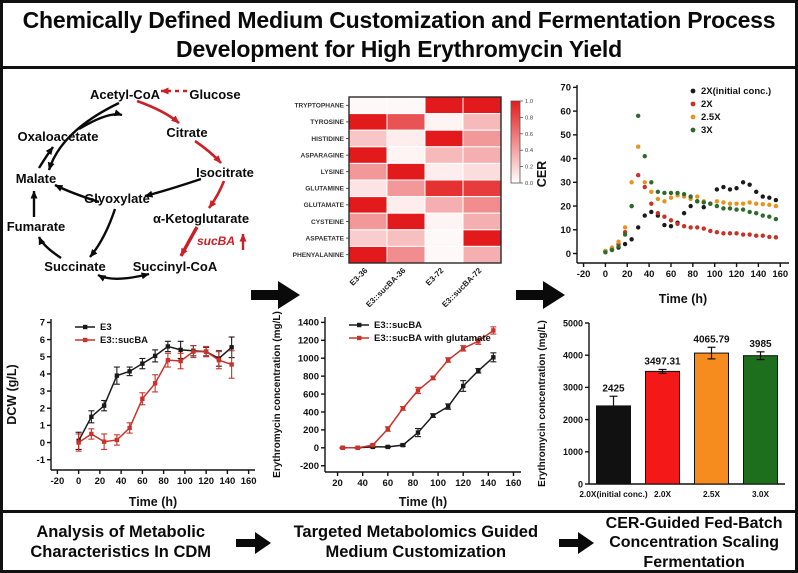 The image size is (798, 573). I want to click on svg-text: 0.4000, so click(529, 151).